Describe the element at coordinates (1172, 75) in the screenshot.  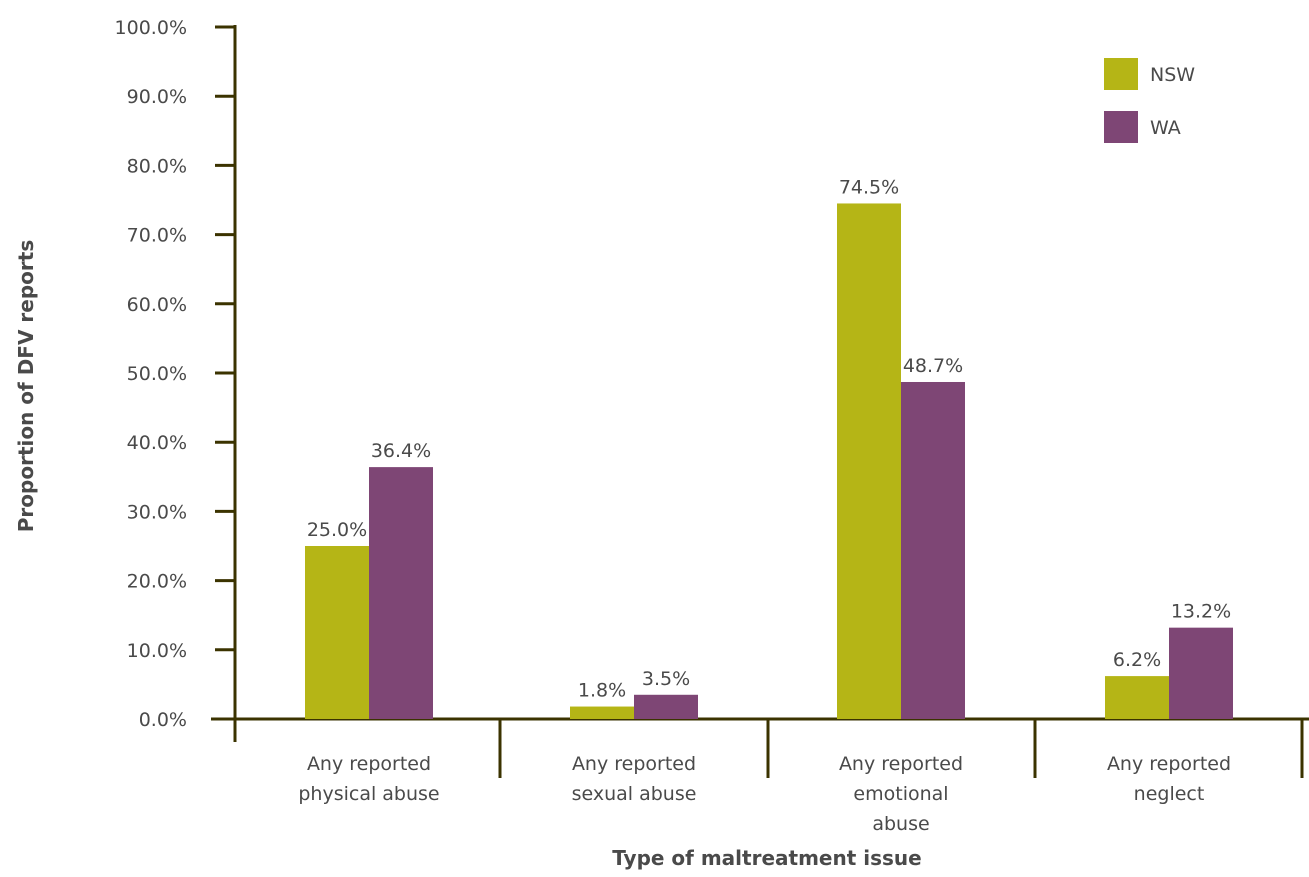
I see `legend-label: NSW` at that location.